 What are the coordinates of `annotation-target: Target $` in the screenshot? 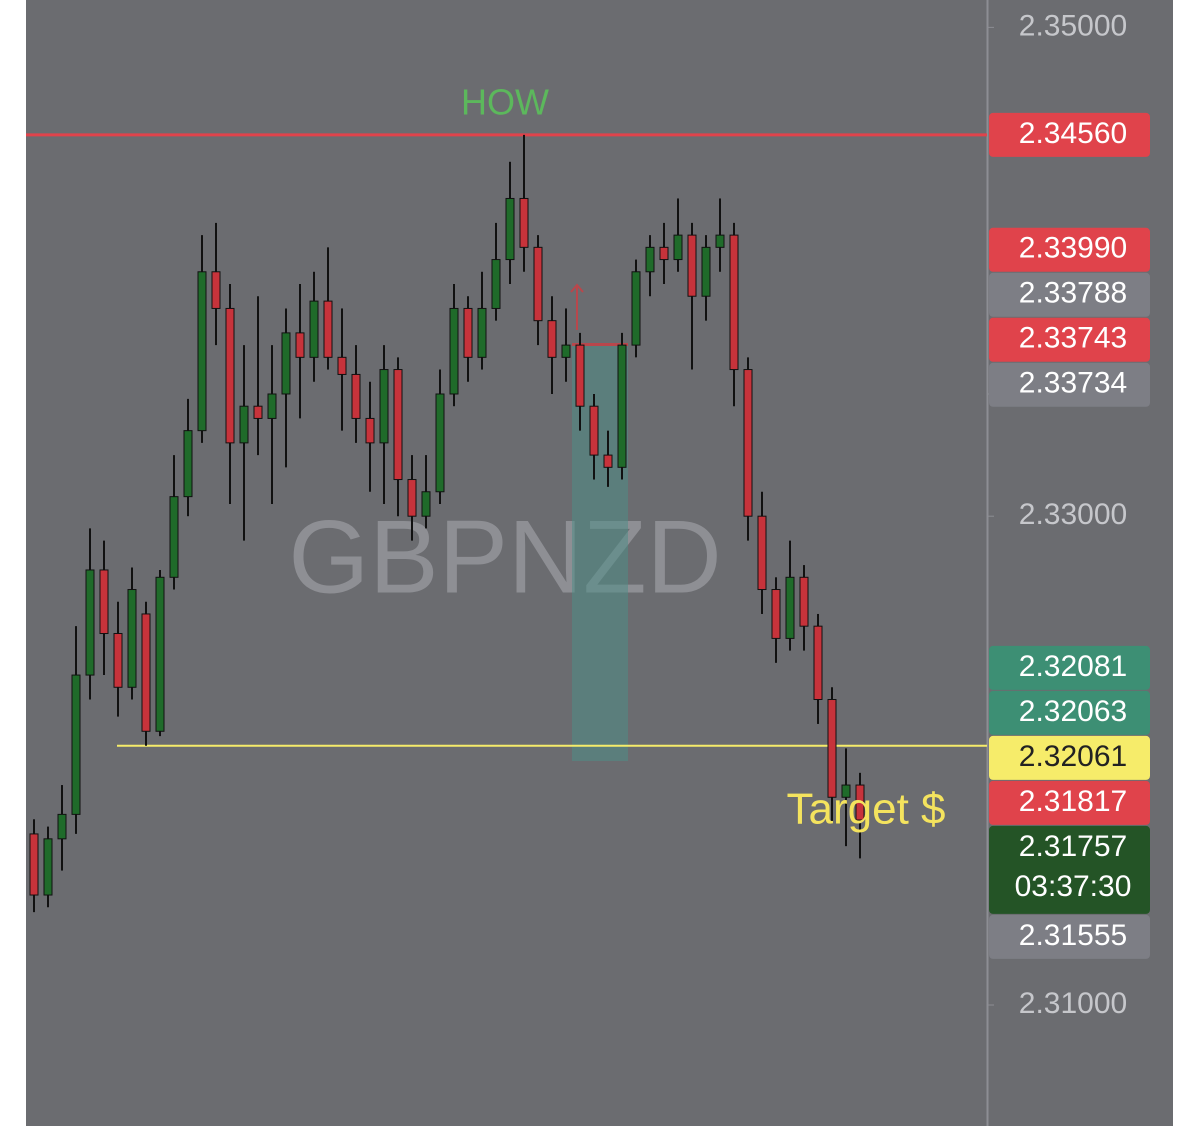 It's located at (866, 809).